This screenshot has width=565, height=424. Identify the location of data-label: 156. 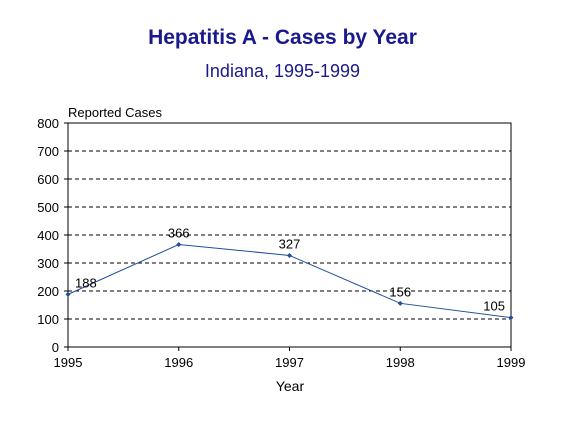
(400, 291).